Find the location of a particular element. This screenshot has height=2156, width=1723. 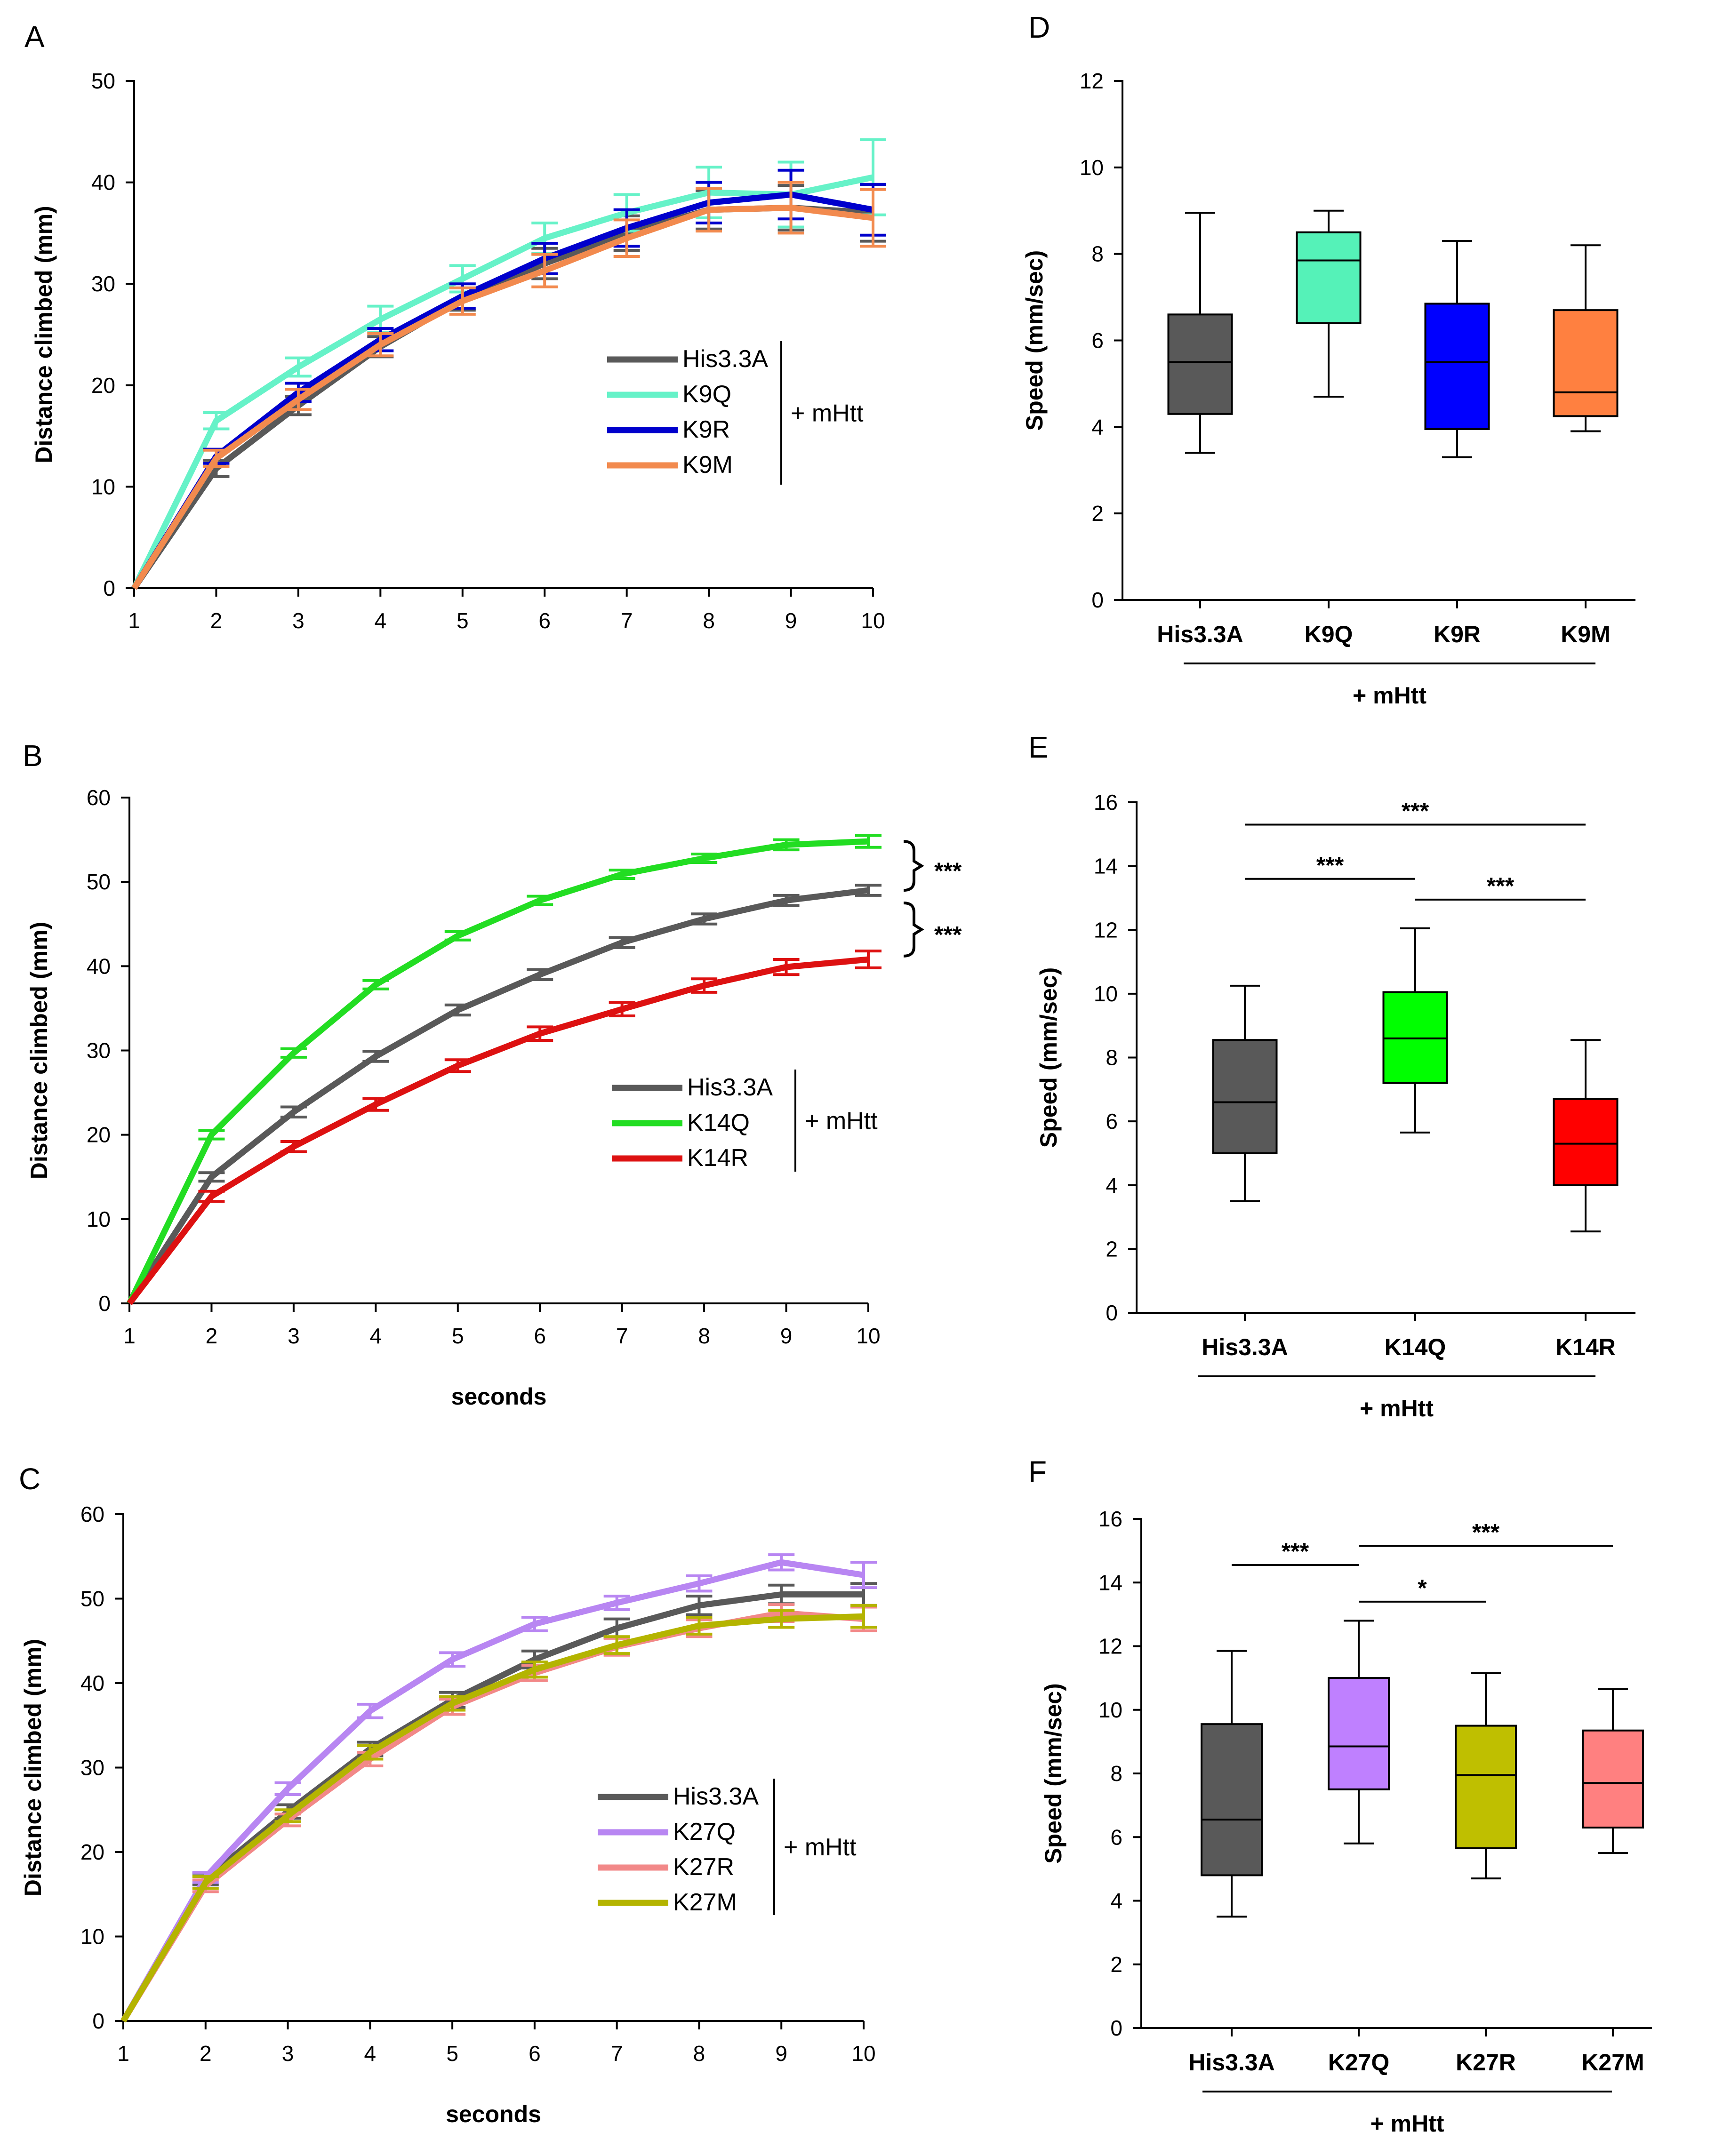

box-k27m is located at coordinates (1613, 1771).